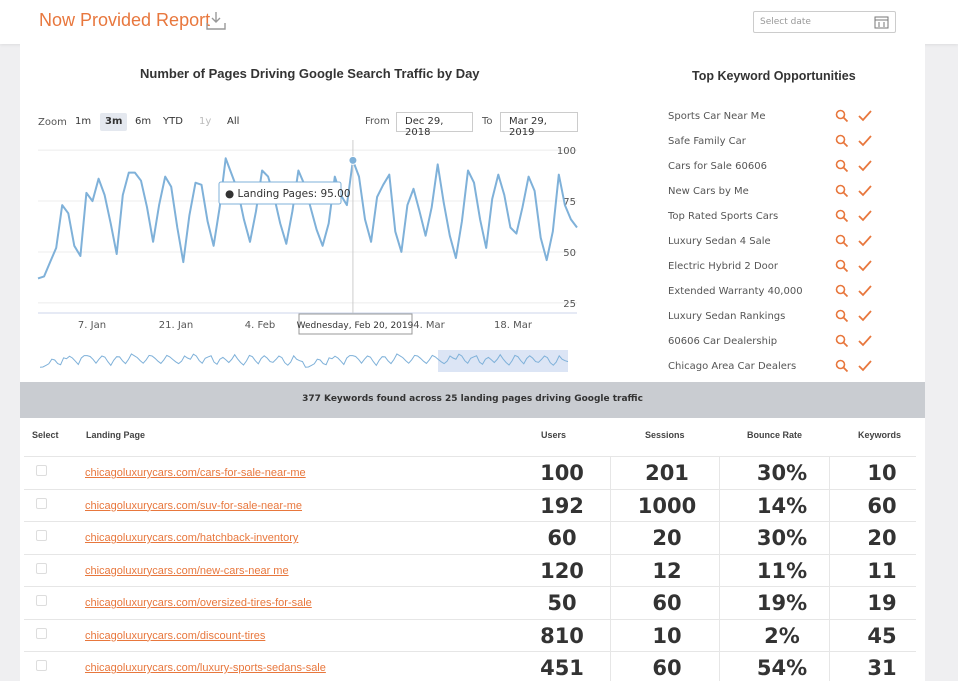 The width and height of the screenshot is (958, 681). I want to click on zoom-3m-button: 3m, so click(114, 122).